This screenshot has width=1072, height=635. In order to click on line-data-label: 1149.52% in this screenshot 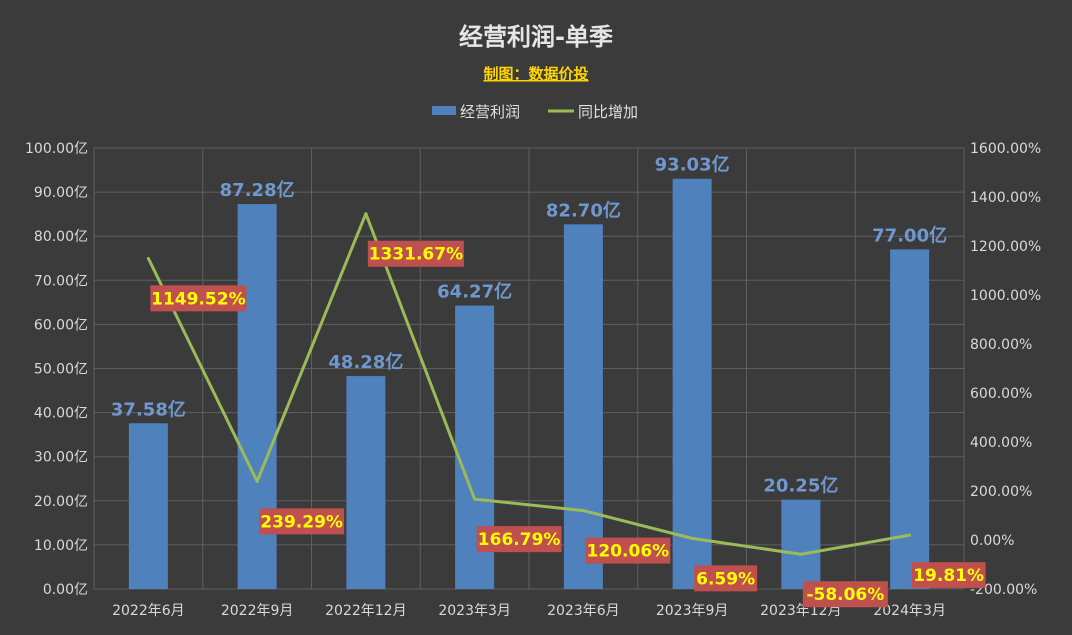, I will do `click(198, 298)`.